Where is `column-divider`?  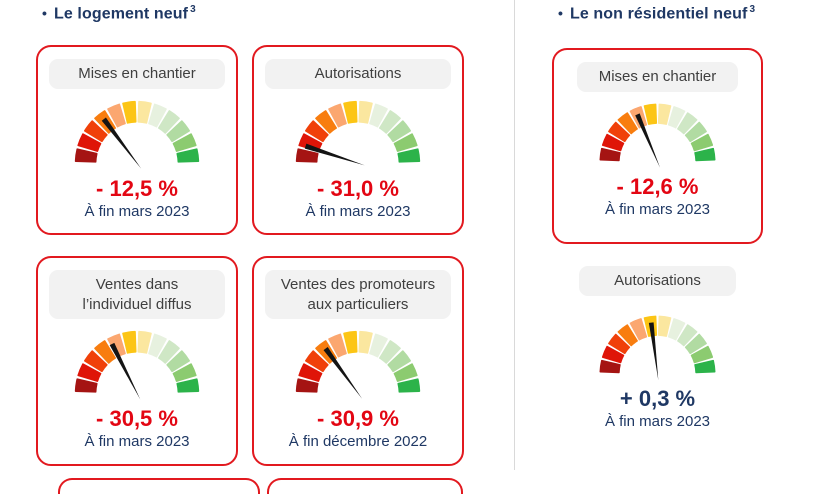
column-divider is located at coordinates (514, 235).